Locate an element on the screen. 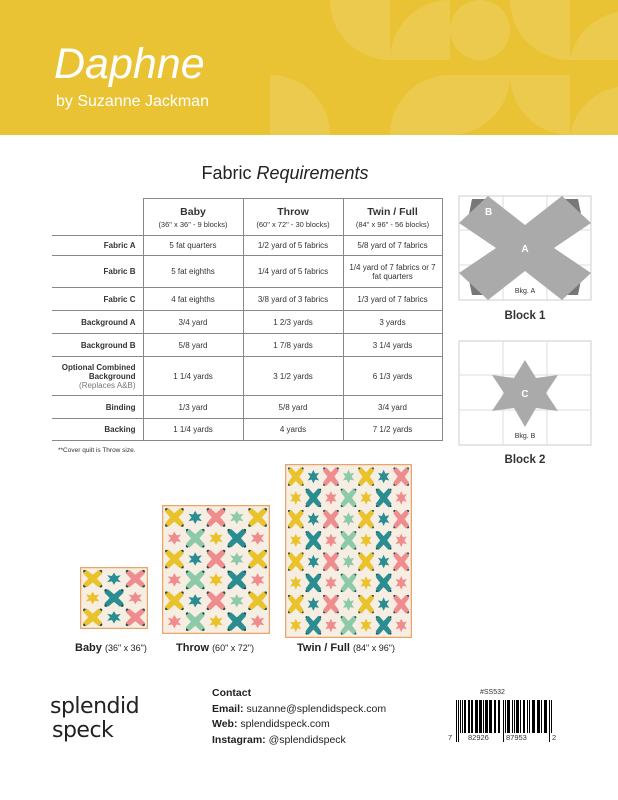 This screenshot has height=800, width=618. label-b: B is located at coordinates (488, 212).